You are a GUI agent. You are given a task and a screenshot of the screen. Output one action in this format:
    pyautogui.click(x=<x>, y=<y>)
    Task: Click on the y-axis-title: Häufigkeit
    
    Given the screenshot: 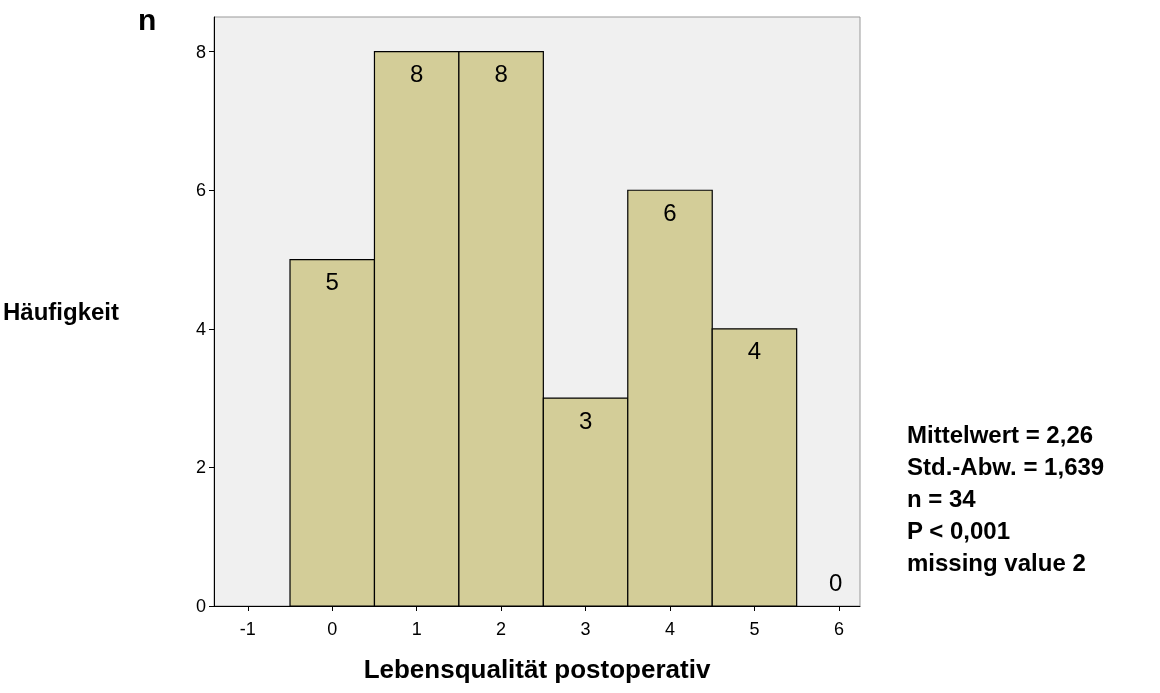 What is the action you would take?
    pyautogui.click(x=61, y=311)
    